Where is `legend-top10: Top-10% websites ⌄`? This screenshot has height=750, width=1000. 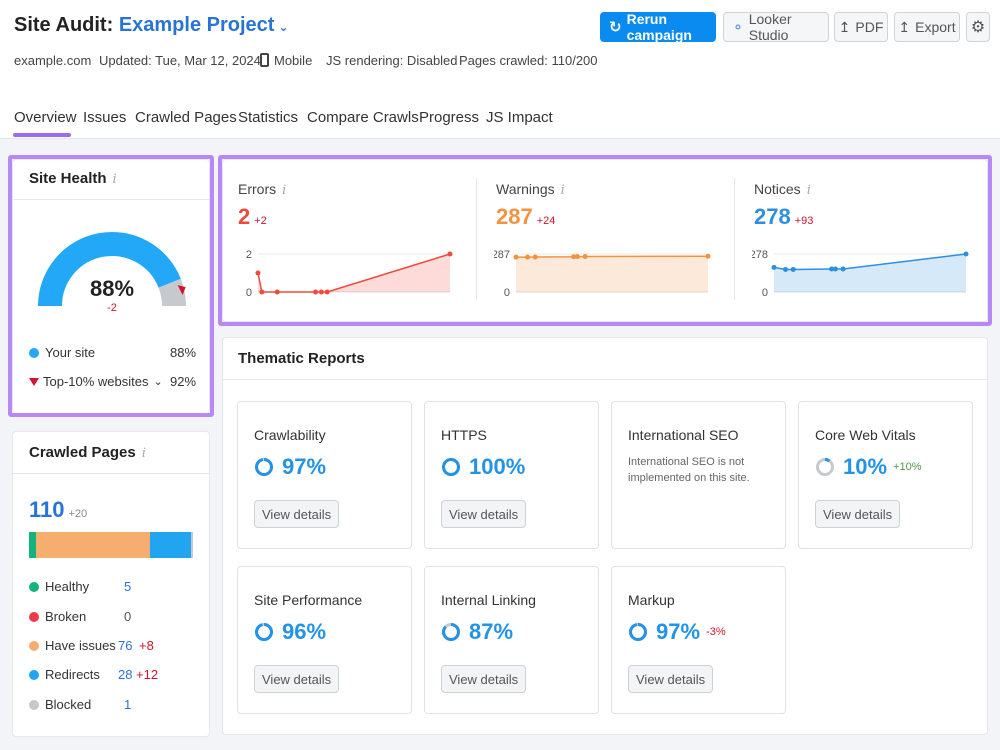 legend-top10: Top-10% websites ⌄ is located at coordinates (96, 381).